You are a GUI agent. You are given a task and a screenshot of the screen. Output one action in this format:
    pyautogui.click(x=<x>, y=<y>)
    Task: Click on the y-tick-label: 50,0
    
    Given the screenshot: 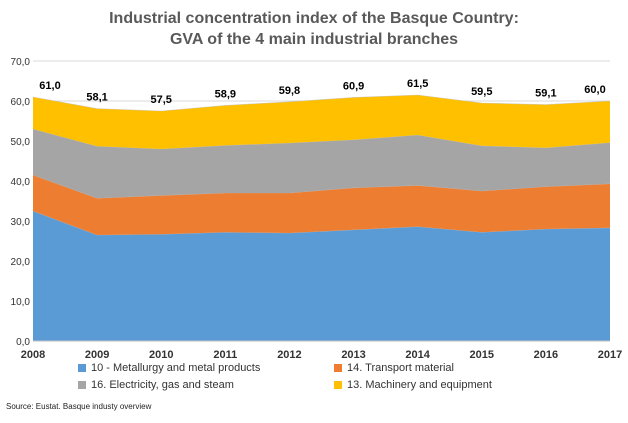 What is the action you would take?
    pyautogui.click(x=21, y=142)
    